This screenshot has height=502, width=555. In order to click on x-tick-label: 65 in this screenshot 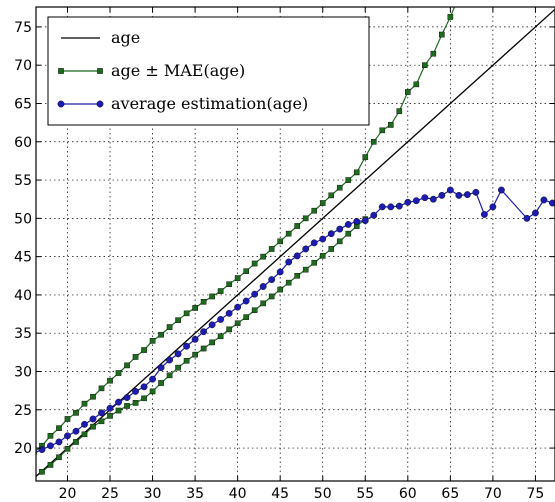, I will do `click(450, 494)`.